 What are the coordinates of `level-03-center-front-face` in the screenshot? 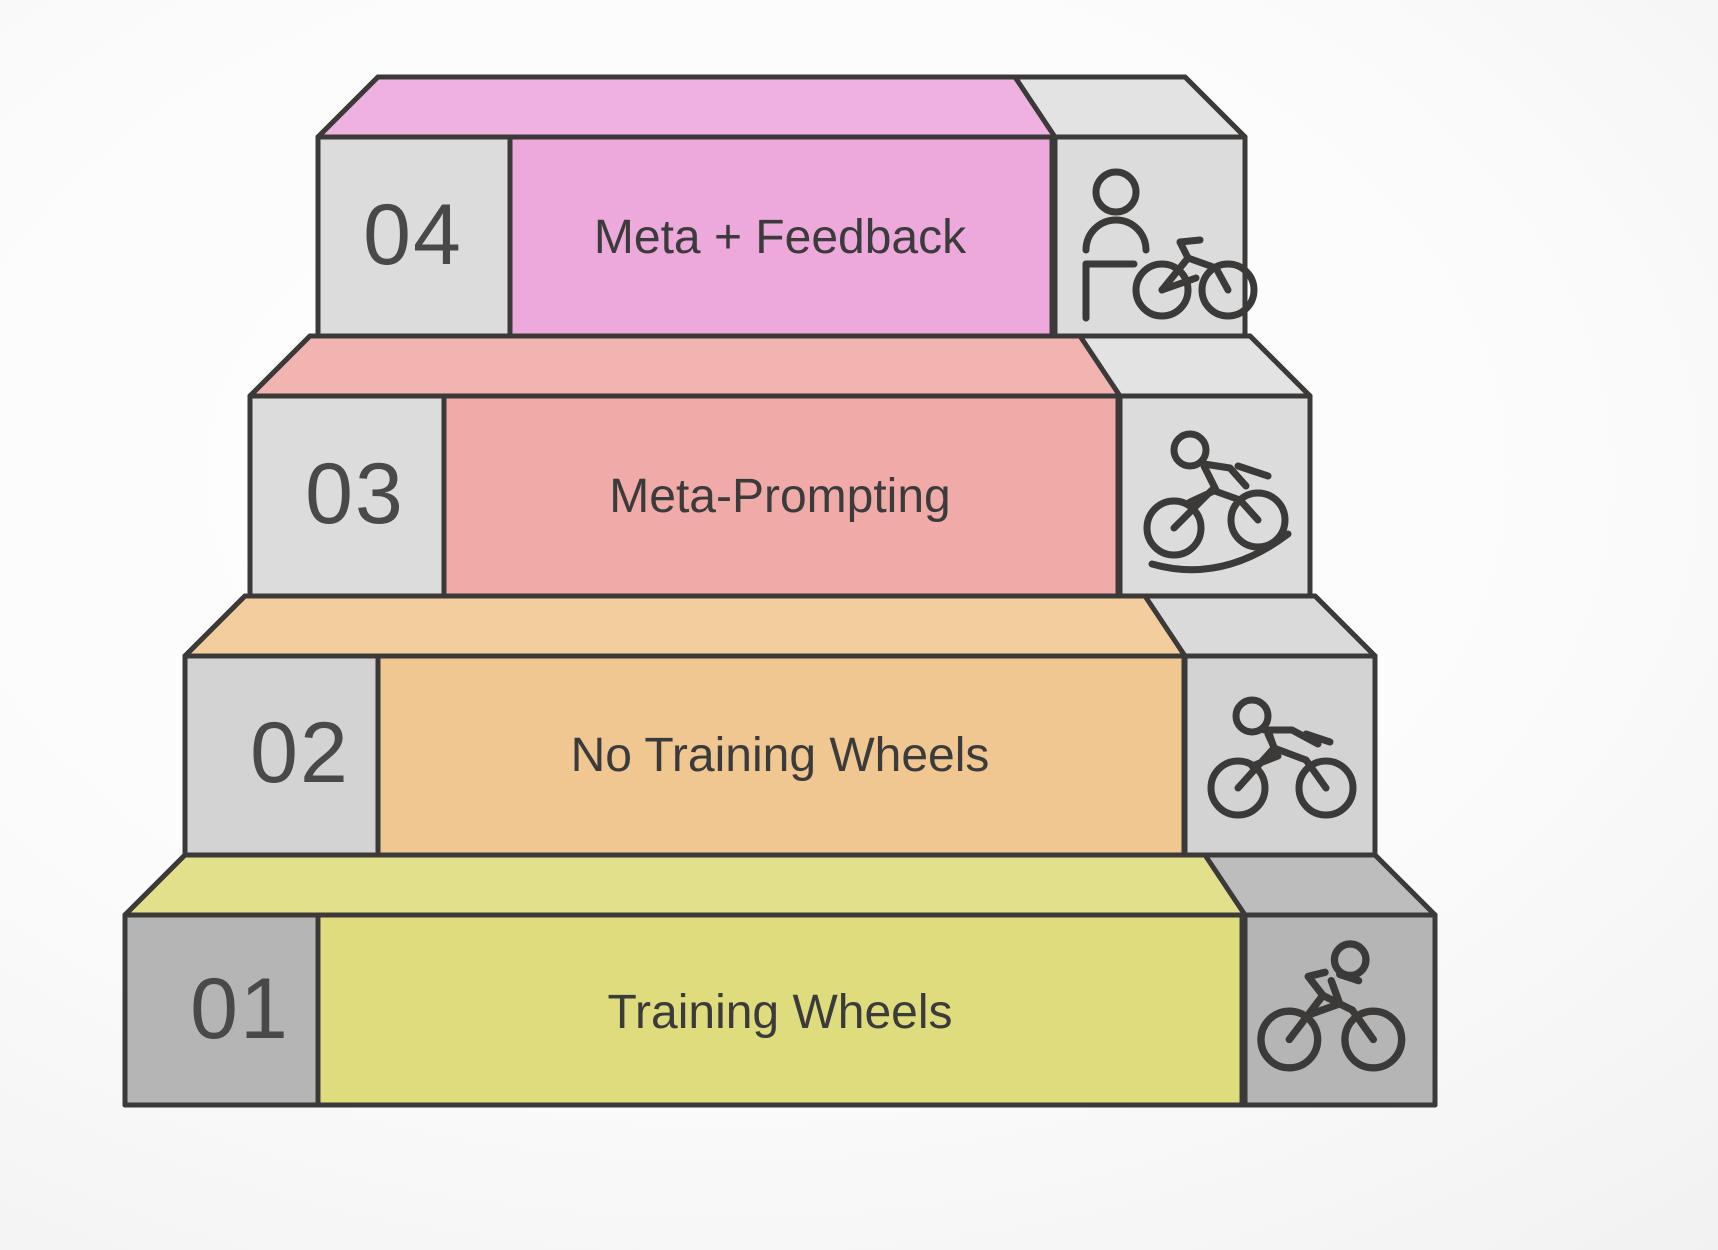 It's located at (781, 496).